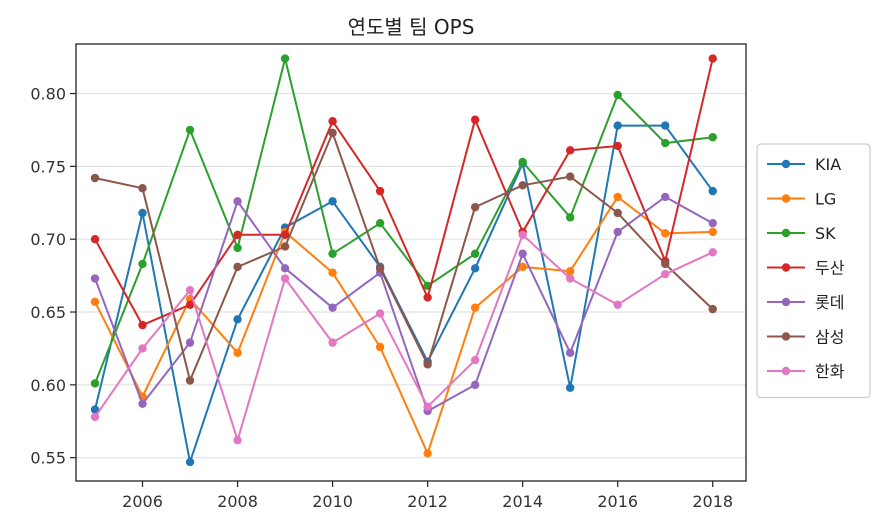 This screenshot has height=530, width=878. Describe the element at coordinates (712, 501) in the screenshot. I see `x-tick-label: 2018` at that location.